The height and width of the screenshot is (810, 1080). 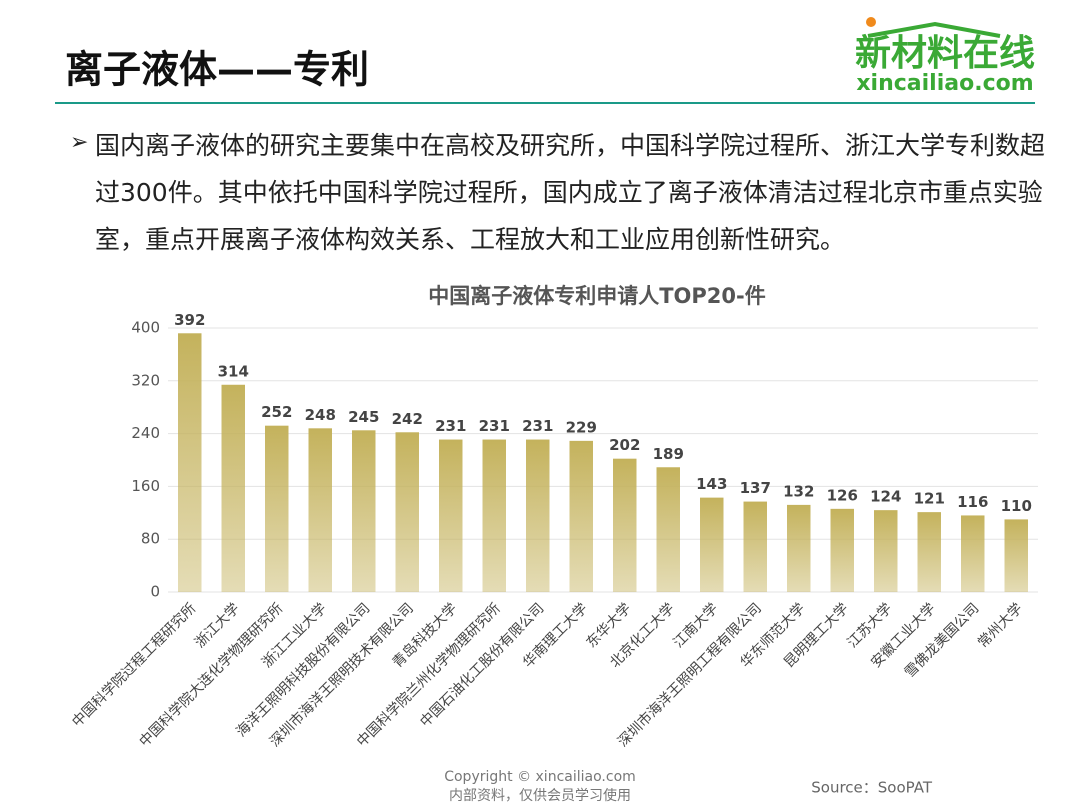 What do you see at coordinates (145, 486) in the screenshot?
I see `y-tick-label: 160` at bounding box center [145, 486].